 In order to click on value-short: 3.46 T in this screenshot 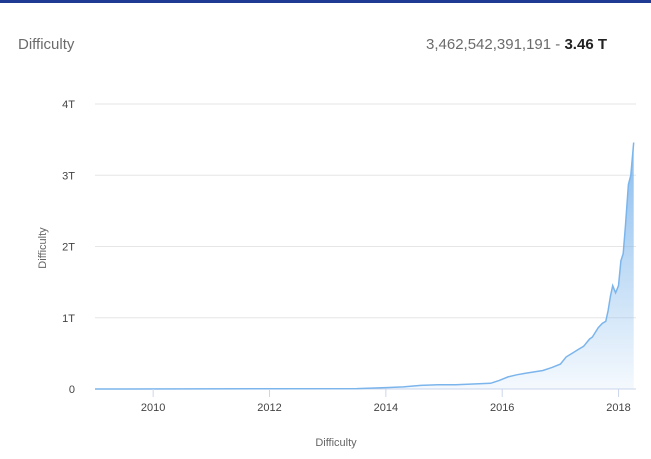, I will do `click(585, 44)`.